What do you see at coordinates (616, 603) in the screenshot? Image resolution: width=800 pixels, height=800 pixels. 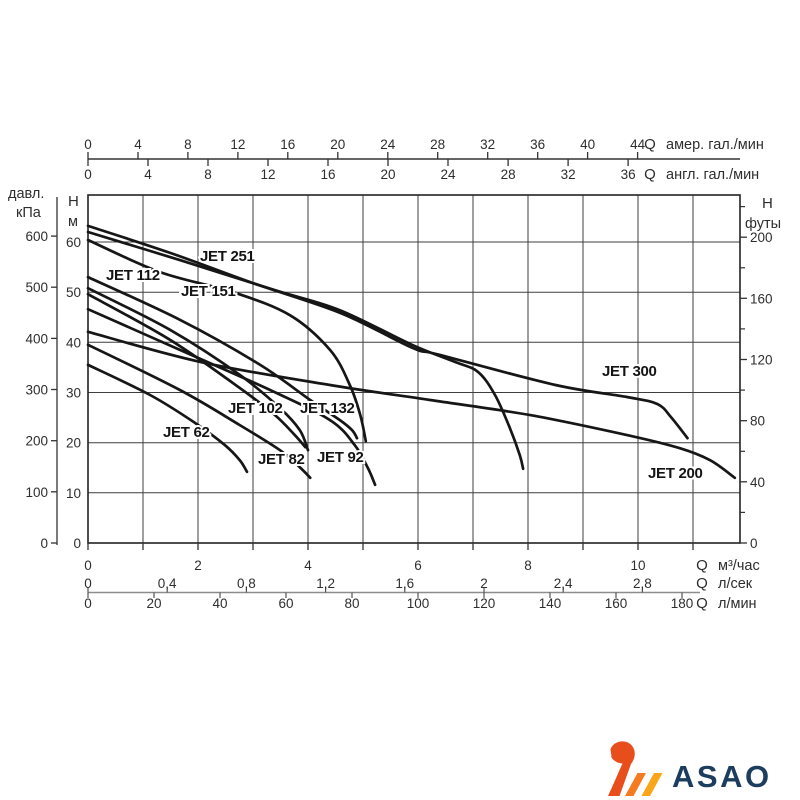 I see `lmin-tick-label: 160` at bounding box center [616, 603].